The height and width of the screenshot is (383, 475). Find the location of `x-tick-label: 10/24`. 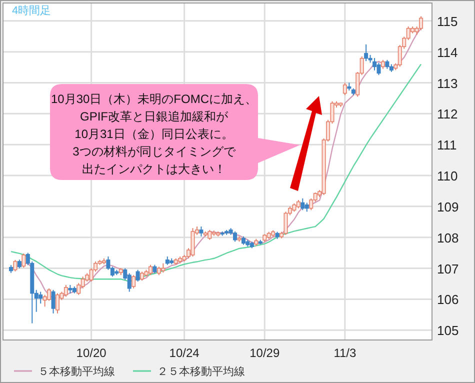

x-tick-label: 10/24 is located at coordinates (184, 353).